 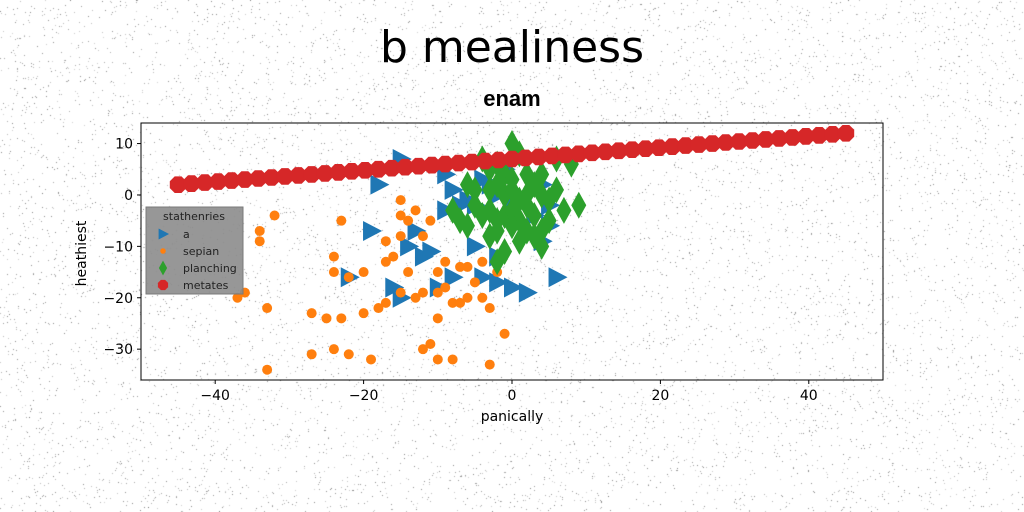 What do you see at coordinates (164, 234) in the screenshot?
I see `legend-marker-a` at bounding box center [164, 234].